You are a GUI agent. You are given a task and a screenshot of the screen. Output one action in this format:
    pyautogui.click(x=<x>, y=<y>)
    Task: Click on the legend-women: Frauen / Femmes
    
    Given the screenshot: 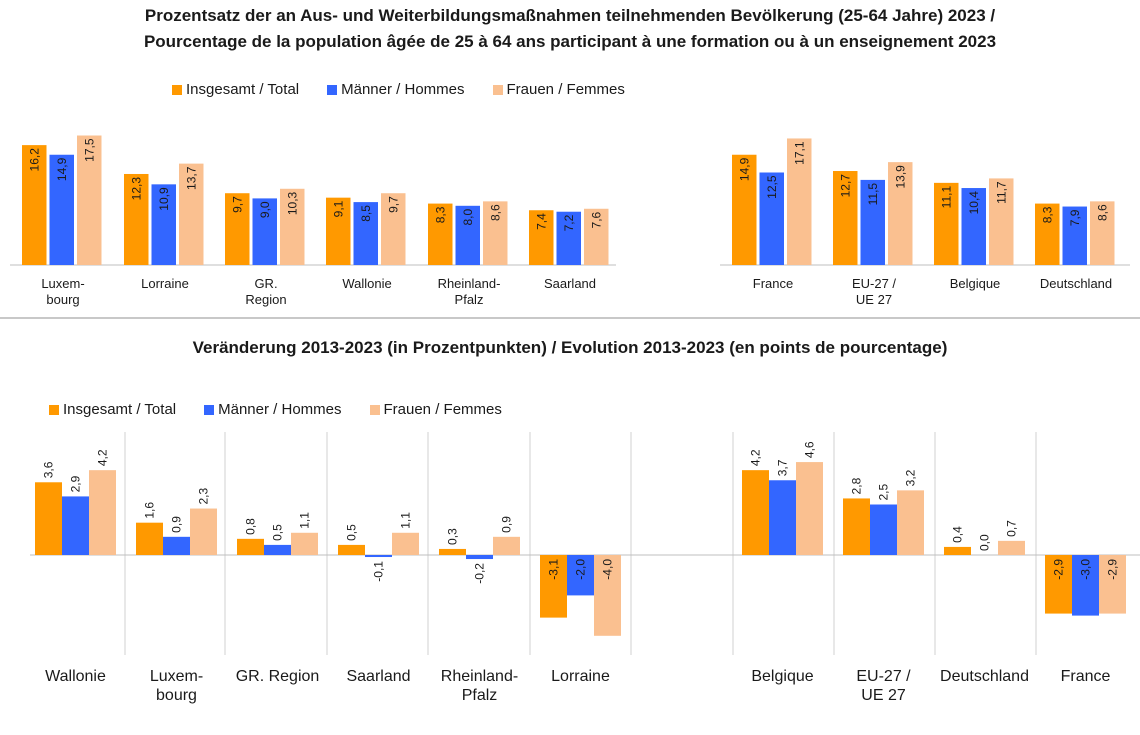 What is the action you would take?
    pyautogui.click(x=558, y=89)
    